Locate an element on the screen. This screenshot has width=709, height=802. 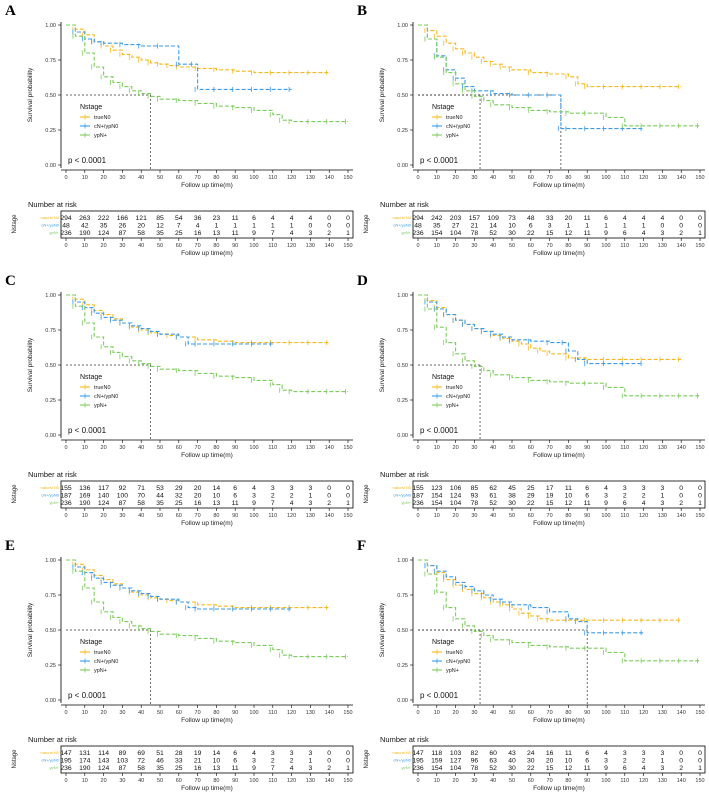
x-tick-label: 0 is located at coordinates (65, 713).